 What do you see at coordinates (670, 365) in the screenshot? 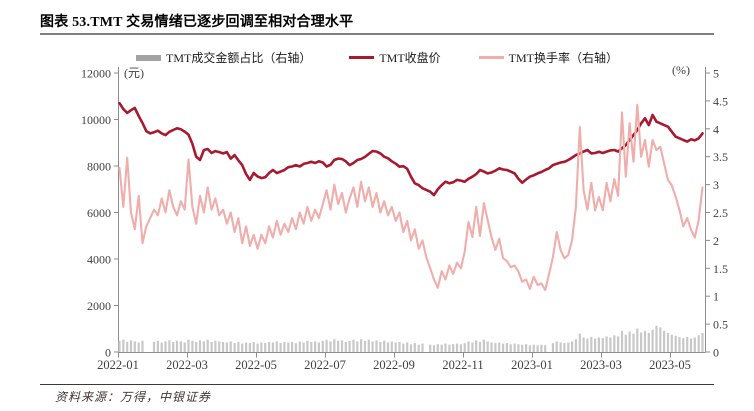
I see `x-tick-label: 2023-05` at bounding box center [670, 365].